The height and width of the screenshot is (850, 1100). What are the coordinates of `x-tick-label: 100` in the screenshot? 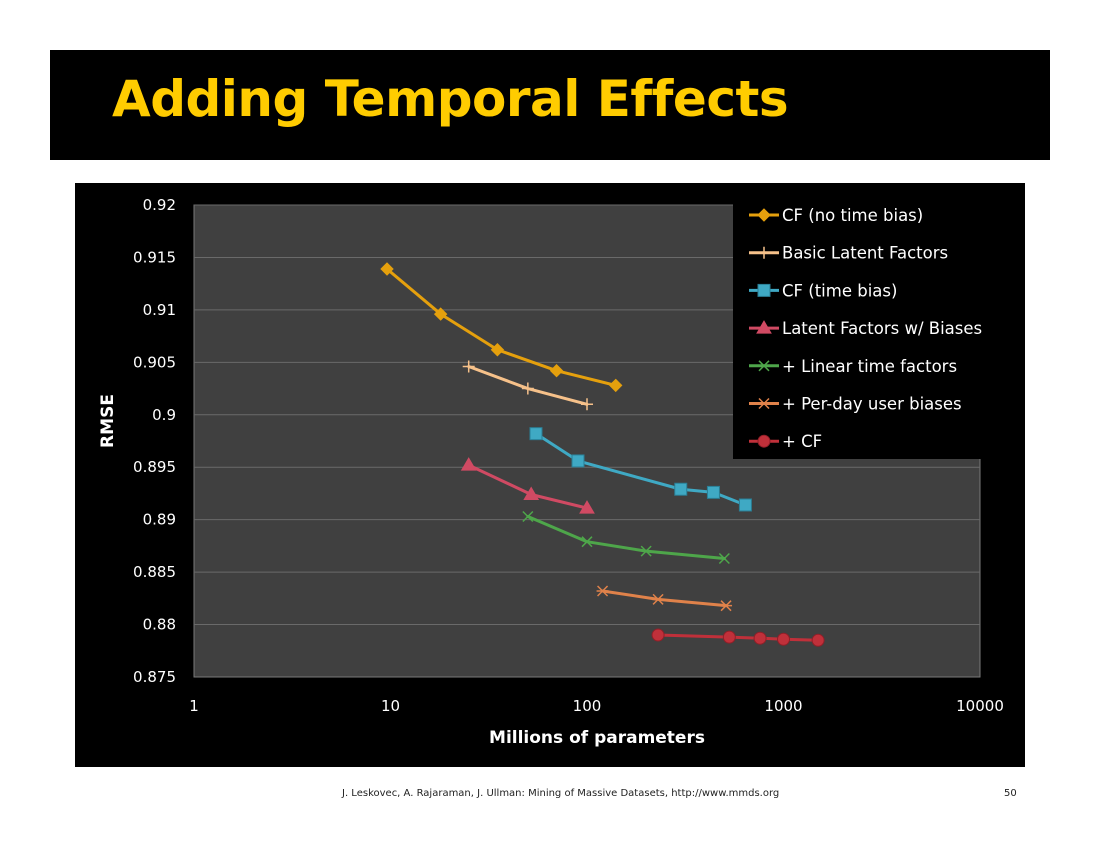 It's located at (587, 706).